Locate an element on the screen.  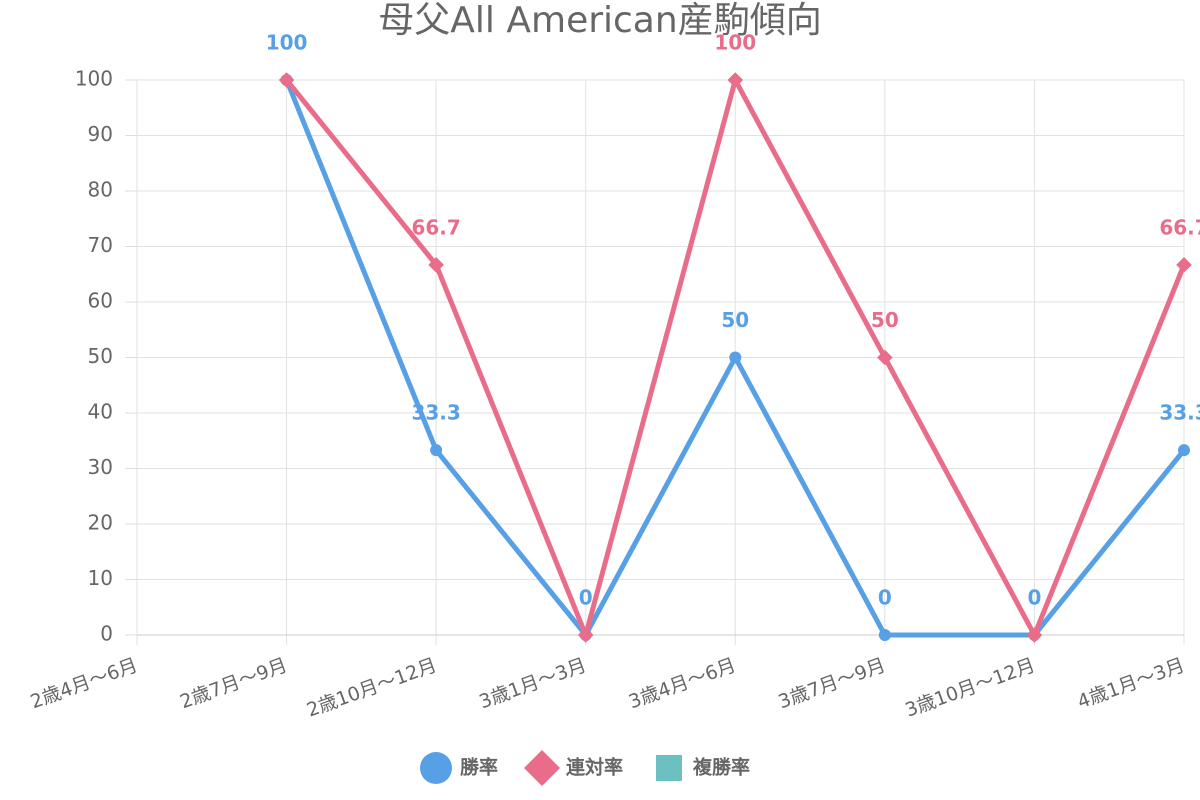
legend-item: 連対率 is located at coordinates (573, 768).